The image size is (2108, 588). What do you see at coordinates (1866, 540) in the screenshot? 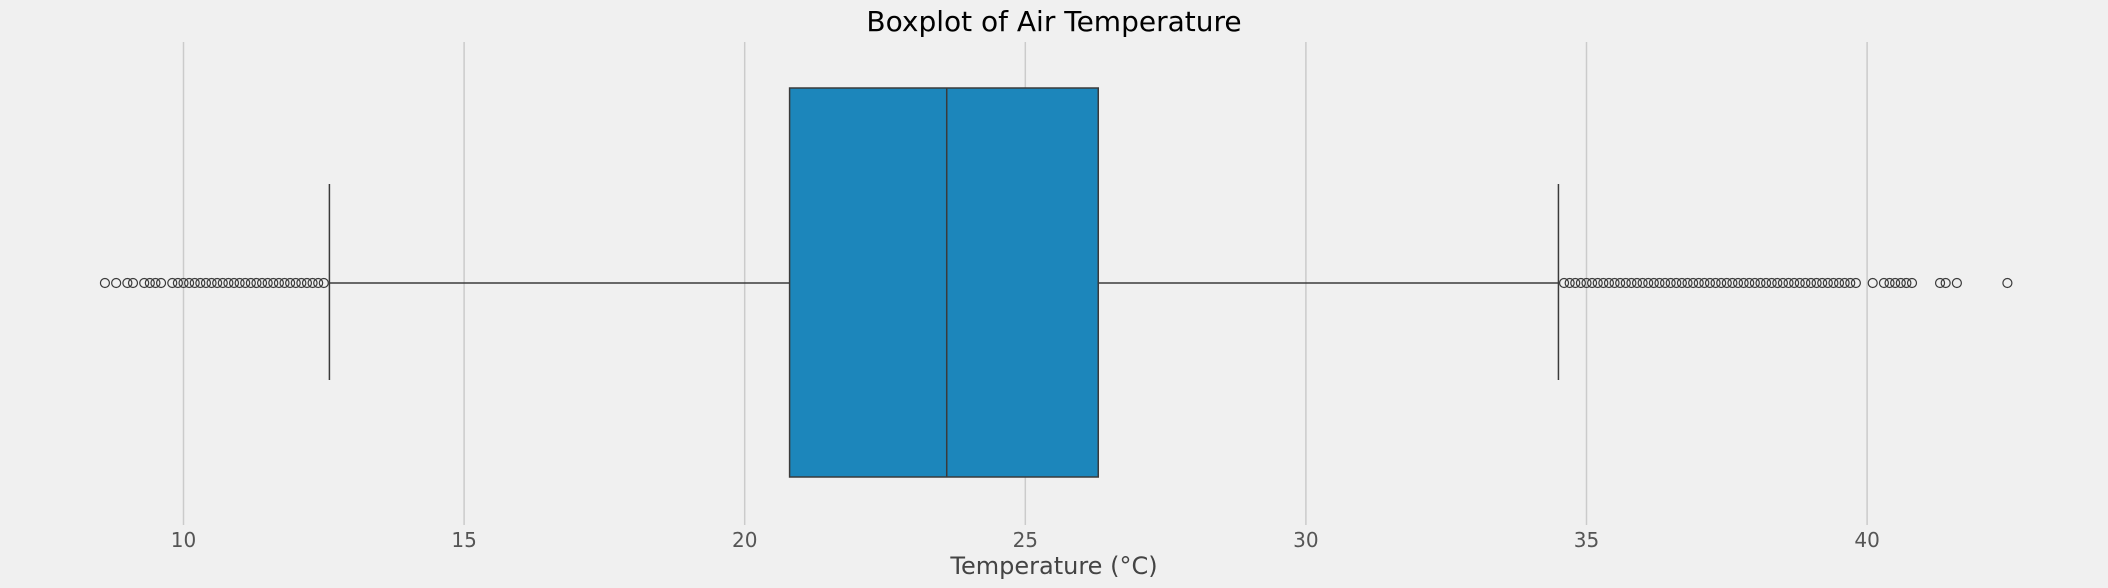
I see `x-tick-label: 40` at bounding box center [1866, 540].